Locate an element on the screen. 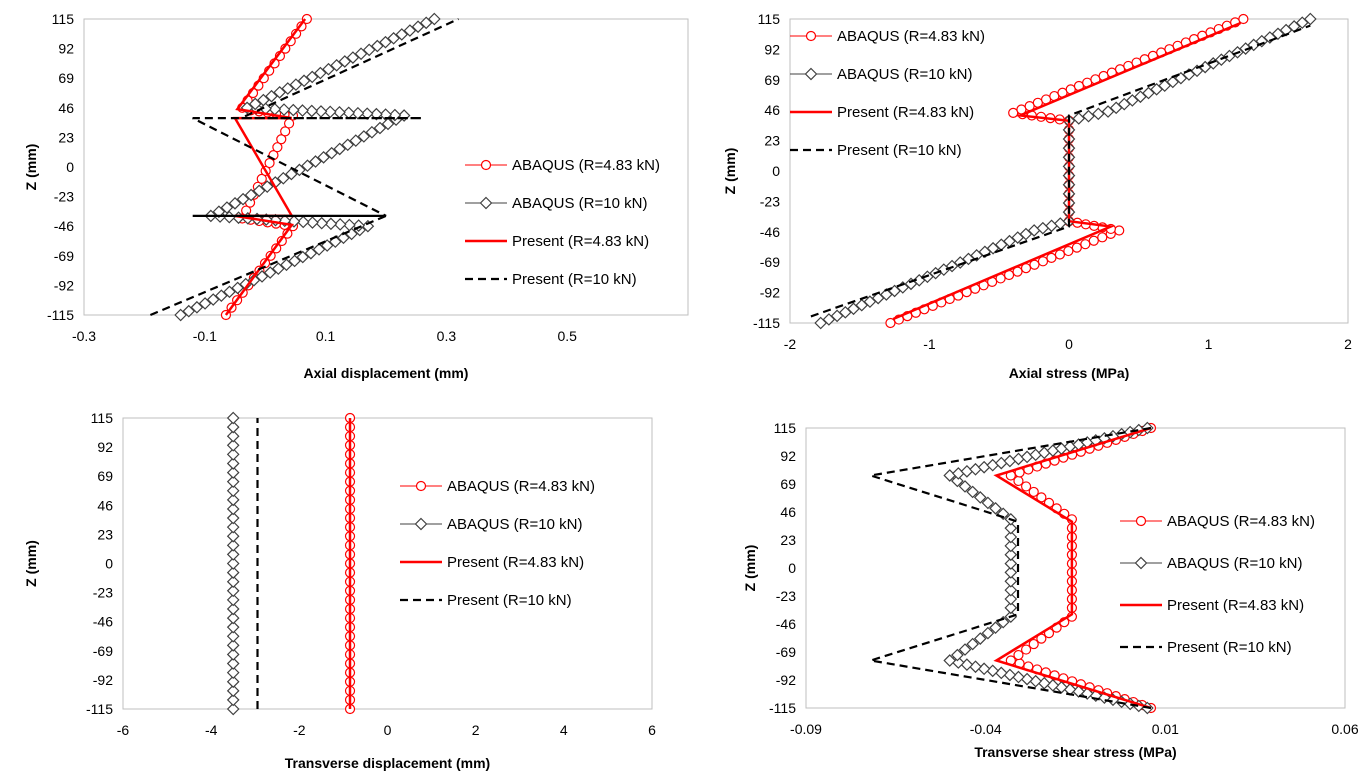 The height and width of the screenshot is (782, 1370). y-axis-title: Z (mm) is located at coordinates (31, 167).